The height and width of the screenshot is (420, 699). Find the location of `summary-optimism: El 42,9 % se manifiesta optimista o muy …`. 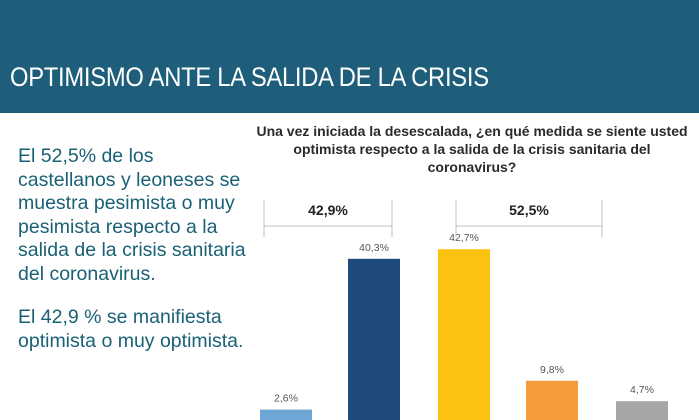

summary-optimism: El 42,9 % se manifiesta optimista o muy … is located at coordinates (131, 329).